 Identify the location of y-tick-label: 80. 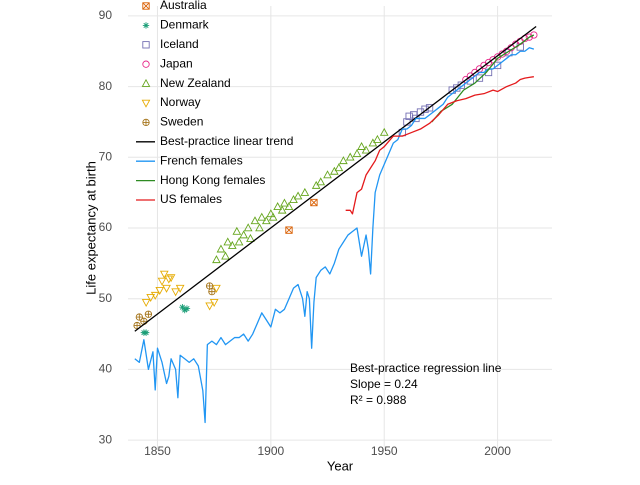
(106, 86).